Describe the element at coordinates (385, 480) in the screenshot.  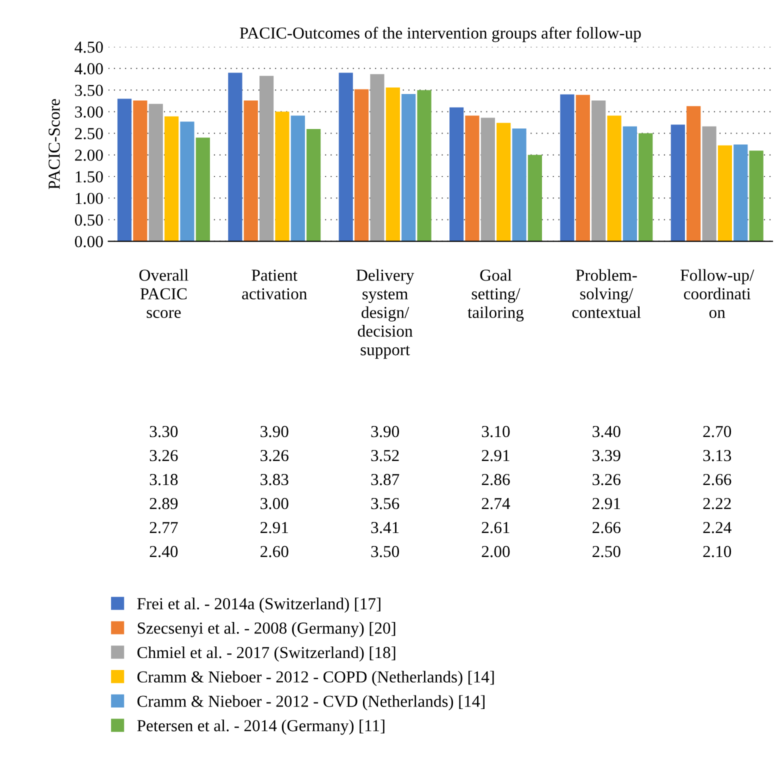
I see `data-label: 3.87` at that location.